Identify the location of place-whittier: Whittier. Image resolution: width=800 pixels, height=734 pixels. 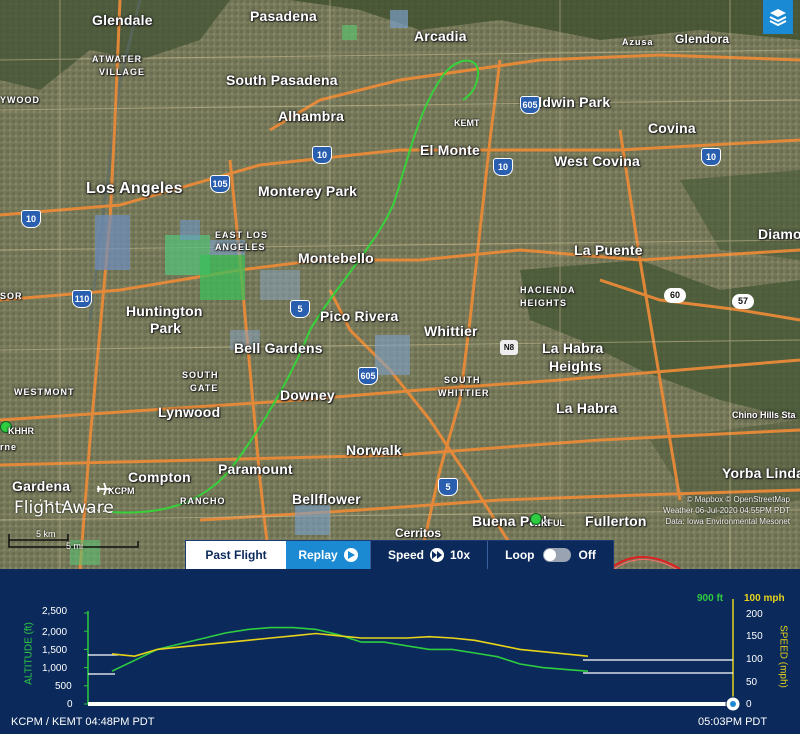
(451, 331).